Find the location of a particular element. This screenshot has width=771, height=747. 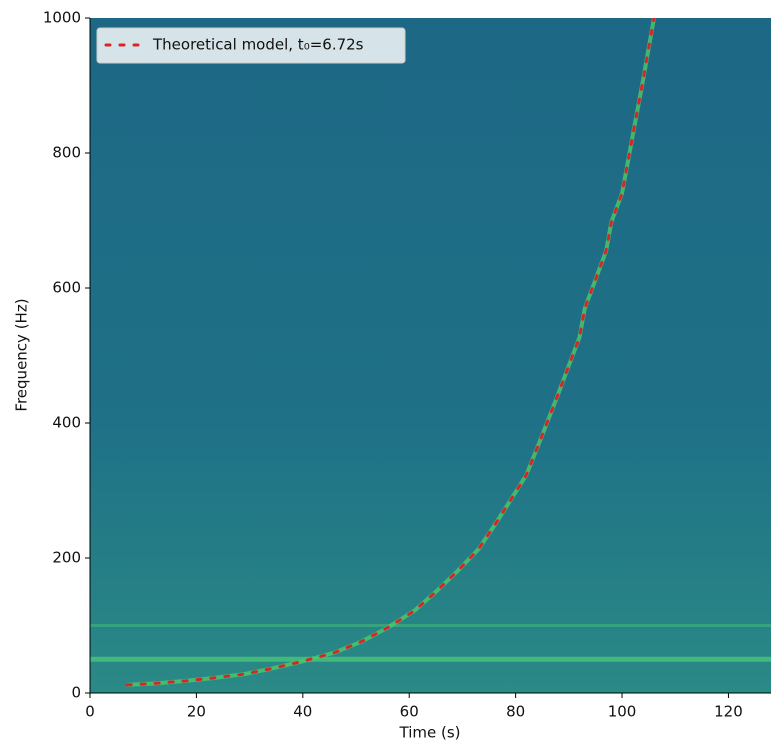

x-tick-label: 40 is located at coordinates (302, 712).